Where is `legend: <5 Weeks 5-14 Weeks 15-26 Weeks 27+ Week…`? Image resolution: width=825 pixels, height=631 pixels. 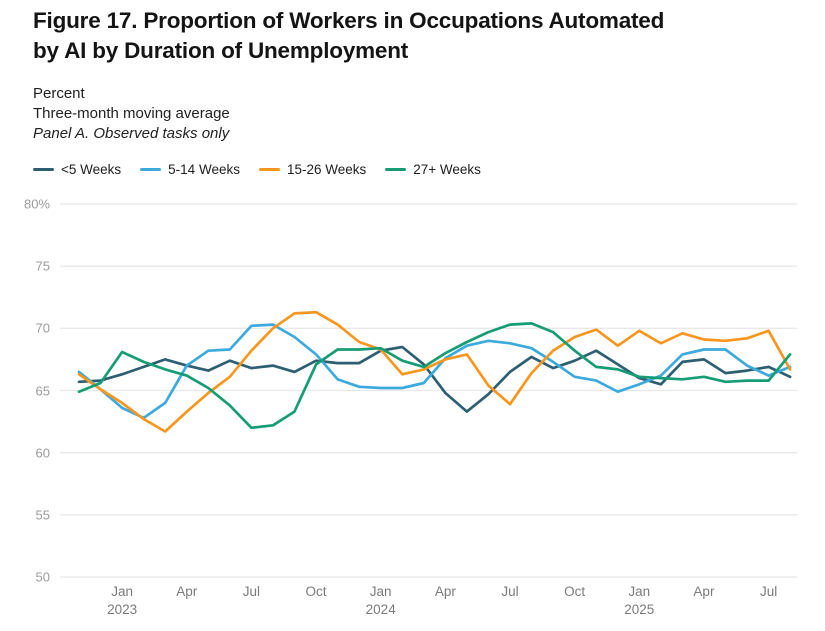
legend: <5 Weeks 5-14 Weeks 15-26 Weeks 27+ Week… is located at coordinates (257, 169).